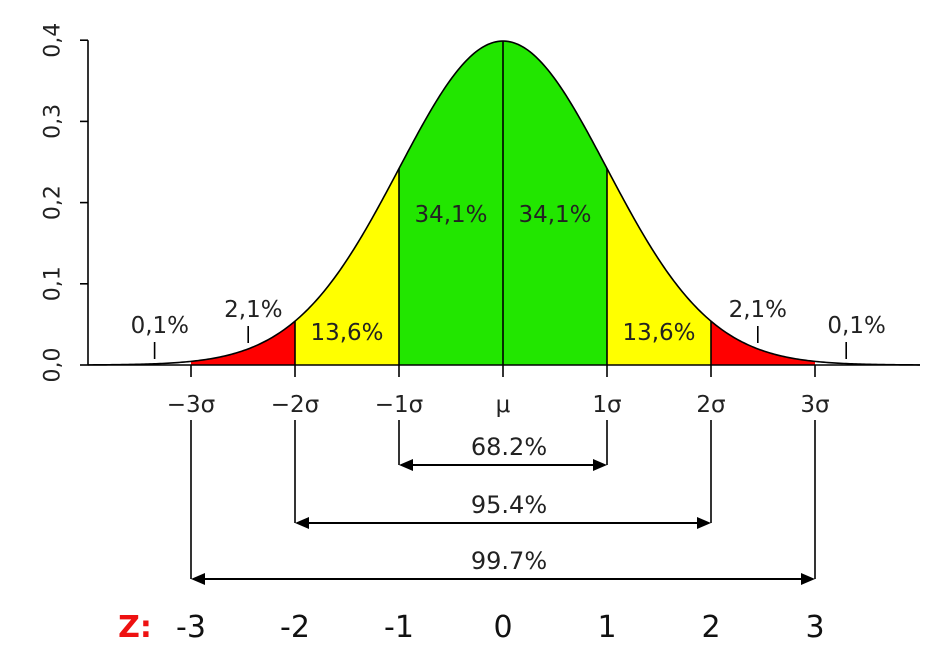 This screenshot has width=940, height=660. Describe the element at coordinates (509, 505) in the screenshot. I see `range-label: 95.4%` at that location.